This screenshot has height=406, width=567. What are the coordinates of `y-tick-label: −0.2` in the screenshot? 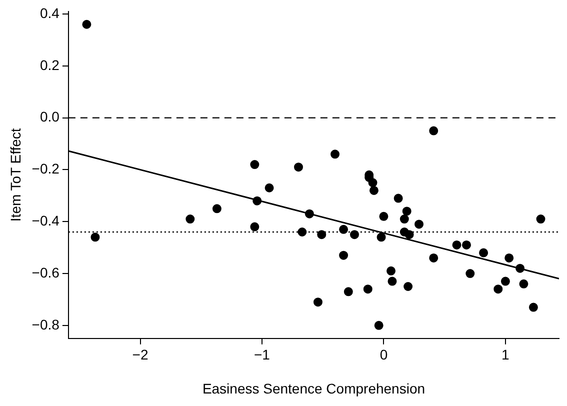 It's located at (46, 168).